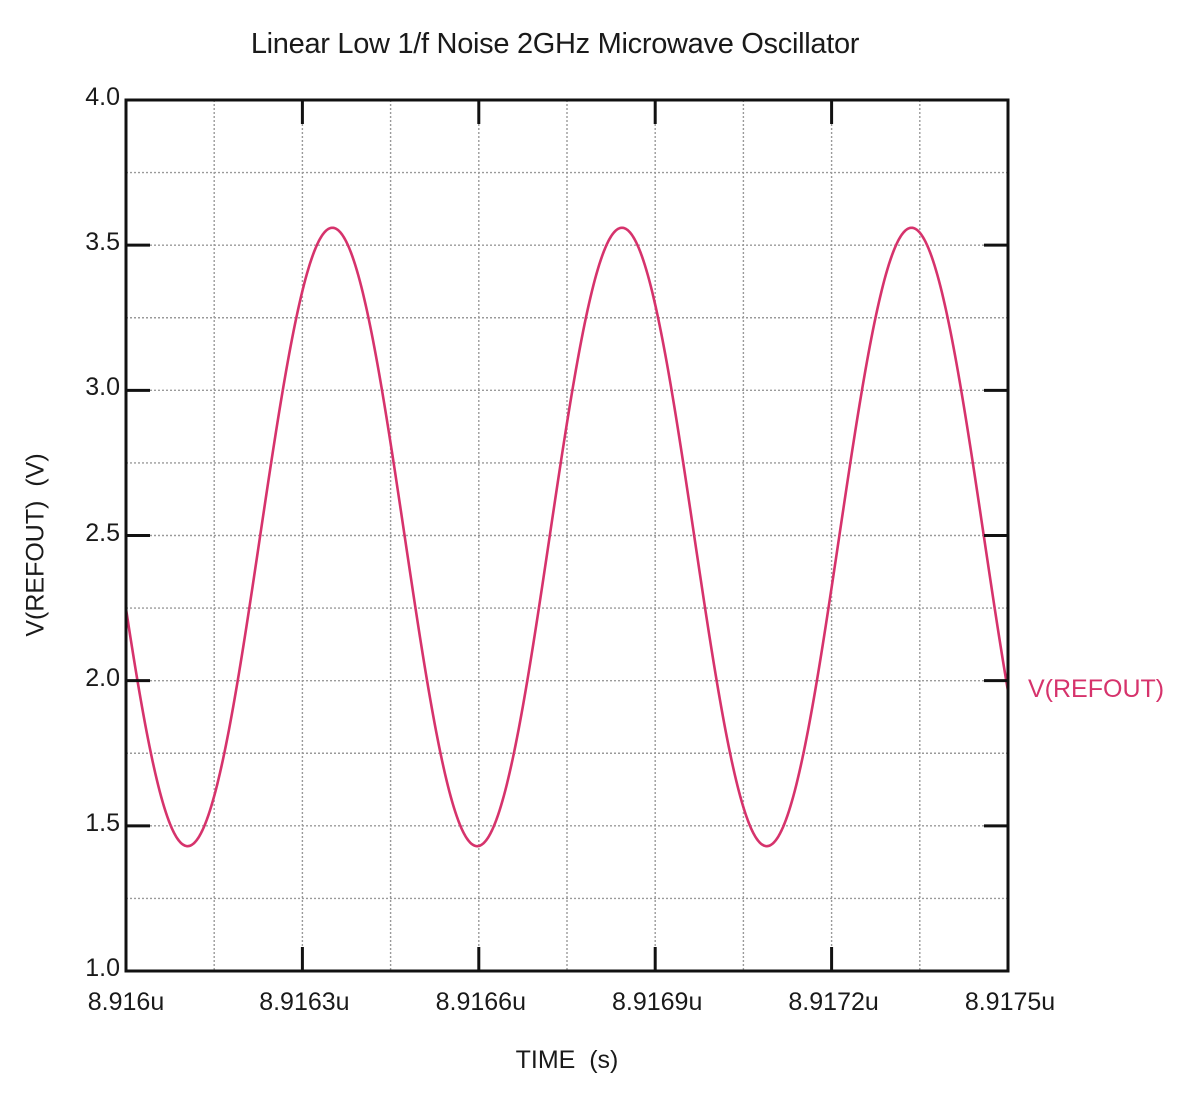  Describe the element at coordinates (657, 1002) in the screenshot. I see `x-tick-label: 8.9169u` at that location.